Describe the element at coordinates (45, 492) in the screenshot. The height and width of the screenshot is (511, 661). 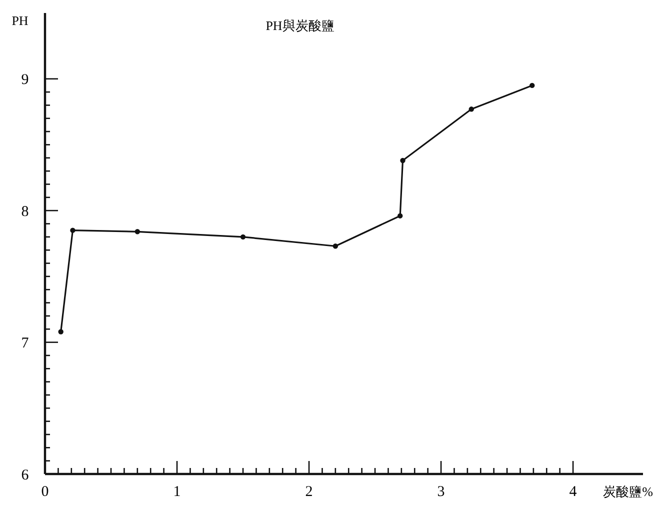
I see `x-tick-label: 0` at that location.